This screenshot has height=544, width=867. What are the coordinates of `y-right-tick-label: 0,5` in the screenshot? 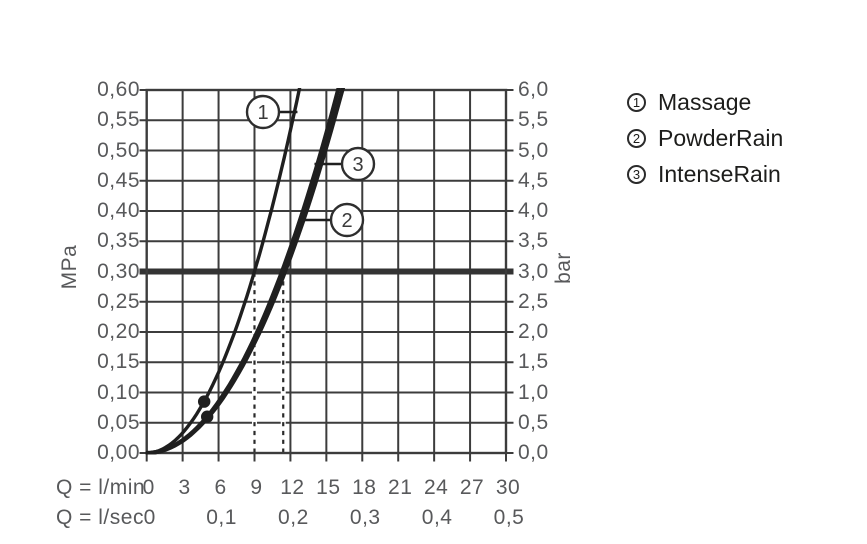 It's located at (533, 422).